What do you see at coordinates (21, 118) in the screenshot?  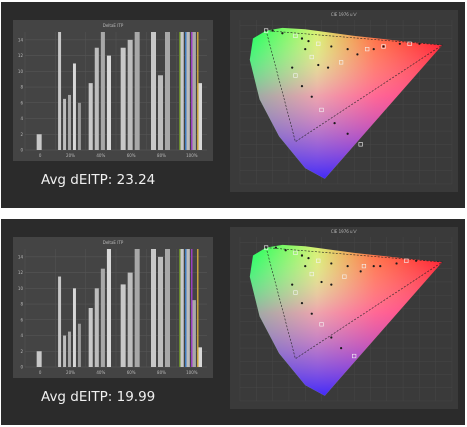 I see `y-tick-label: 4` at bounding box center [21, 118].